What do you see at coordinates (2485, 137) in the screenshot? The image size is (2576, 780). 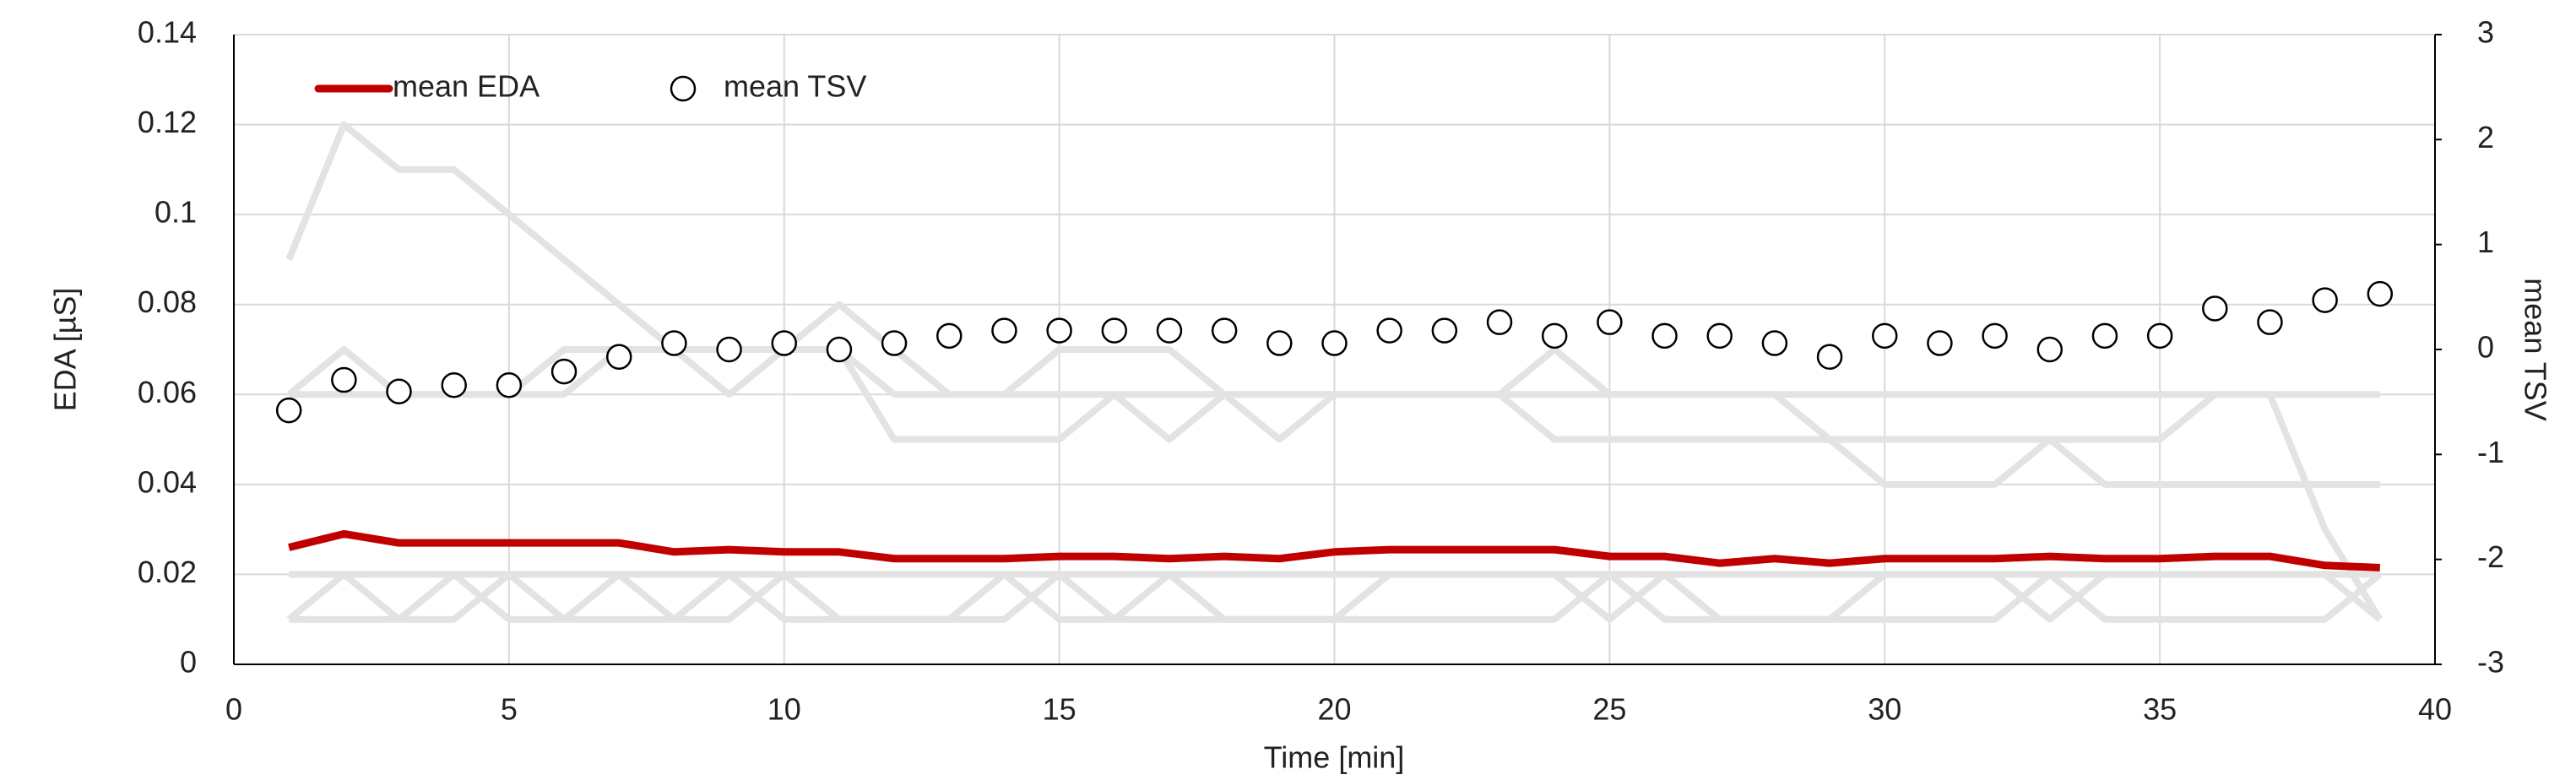 I see `y2-tick-label: 2` at bounding box center [2485, 137].